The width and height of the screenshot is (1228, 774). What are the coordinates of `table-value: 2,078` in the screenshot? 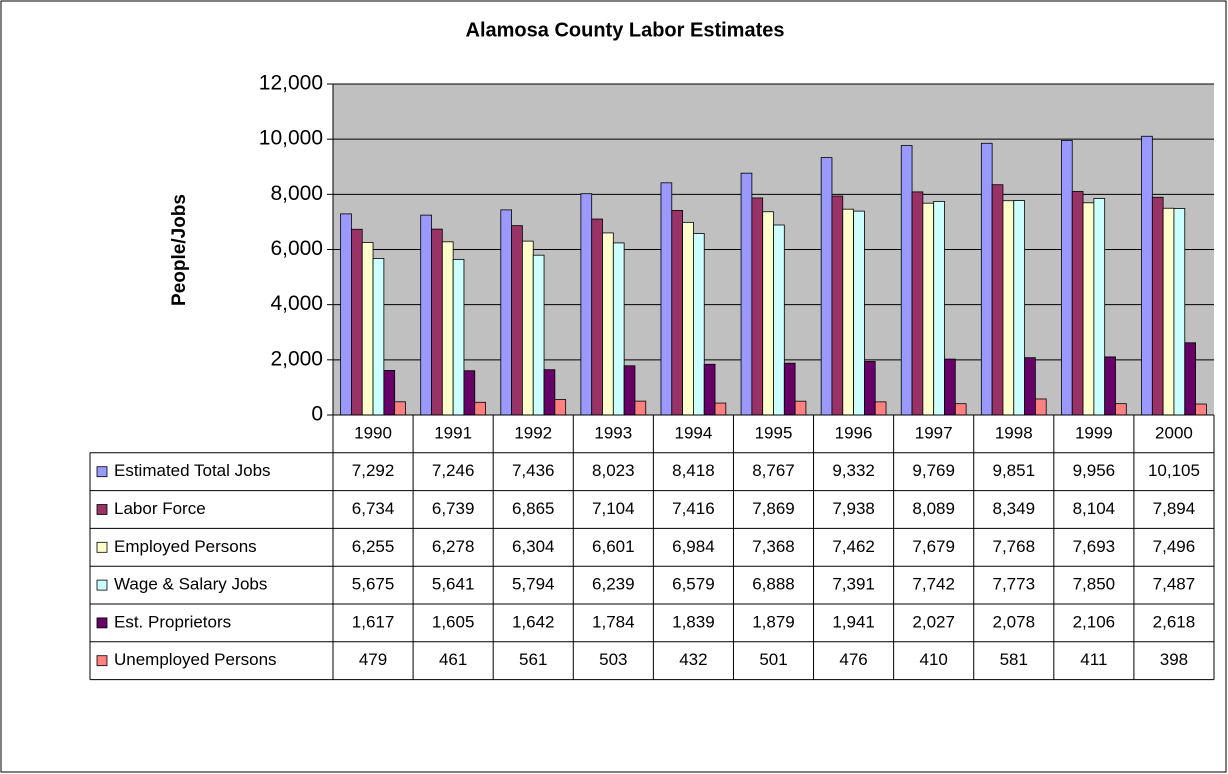 It's located at (1013, 621).